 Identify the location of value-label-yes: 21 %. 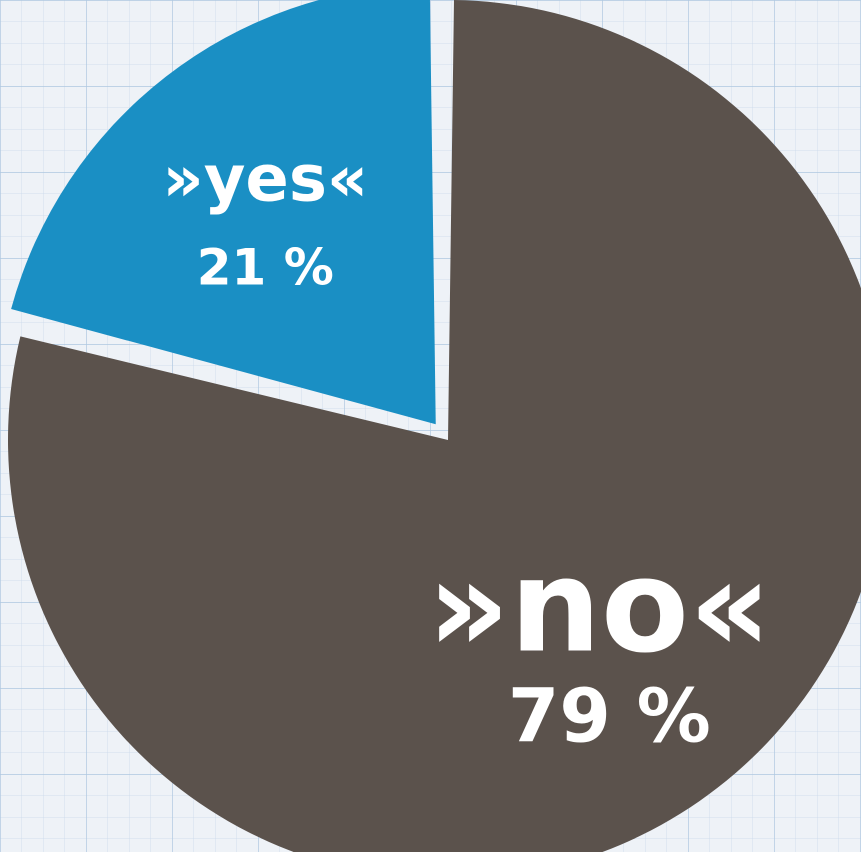
(265, 268).